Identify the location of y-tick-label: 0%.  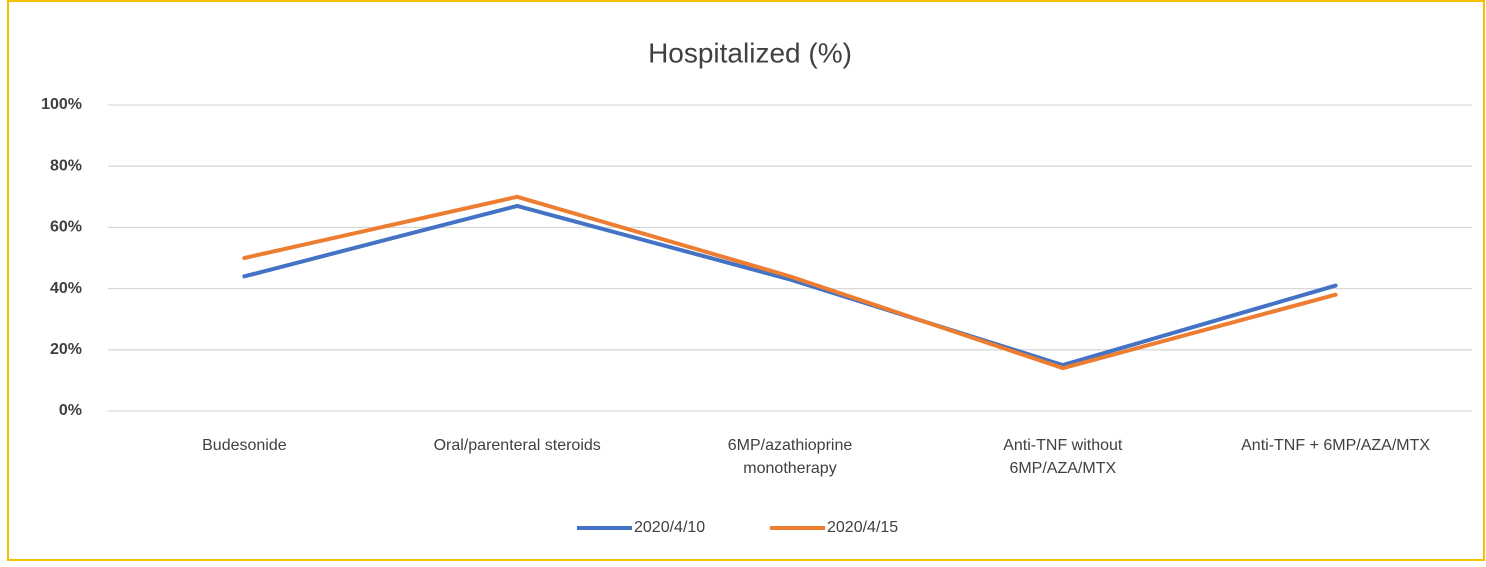
(70, 410).